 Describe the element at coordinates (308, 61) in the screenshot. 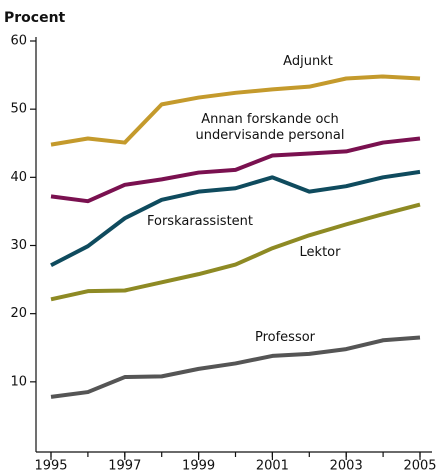

I see `series-label: Adjunkt` at that location.